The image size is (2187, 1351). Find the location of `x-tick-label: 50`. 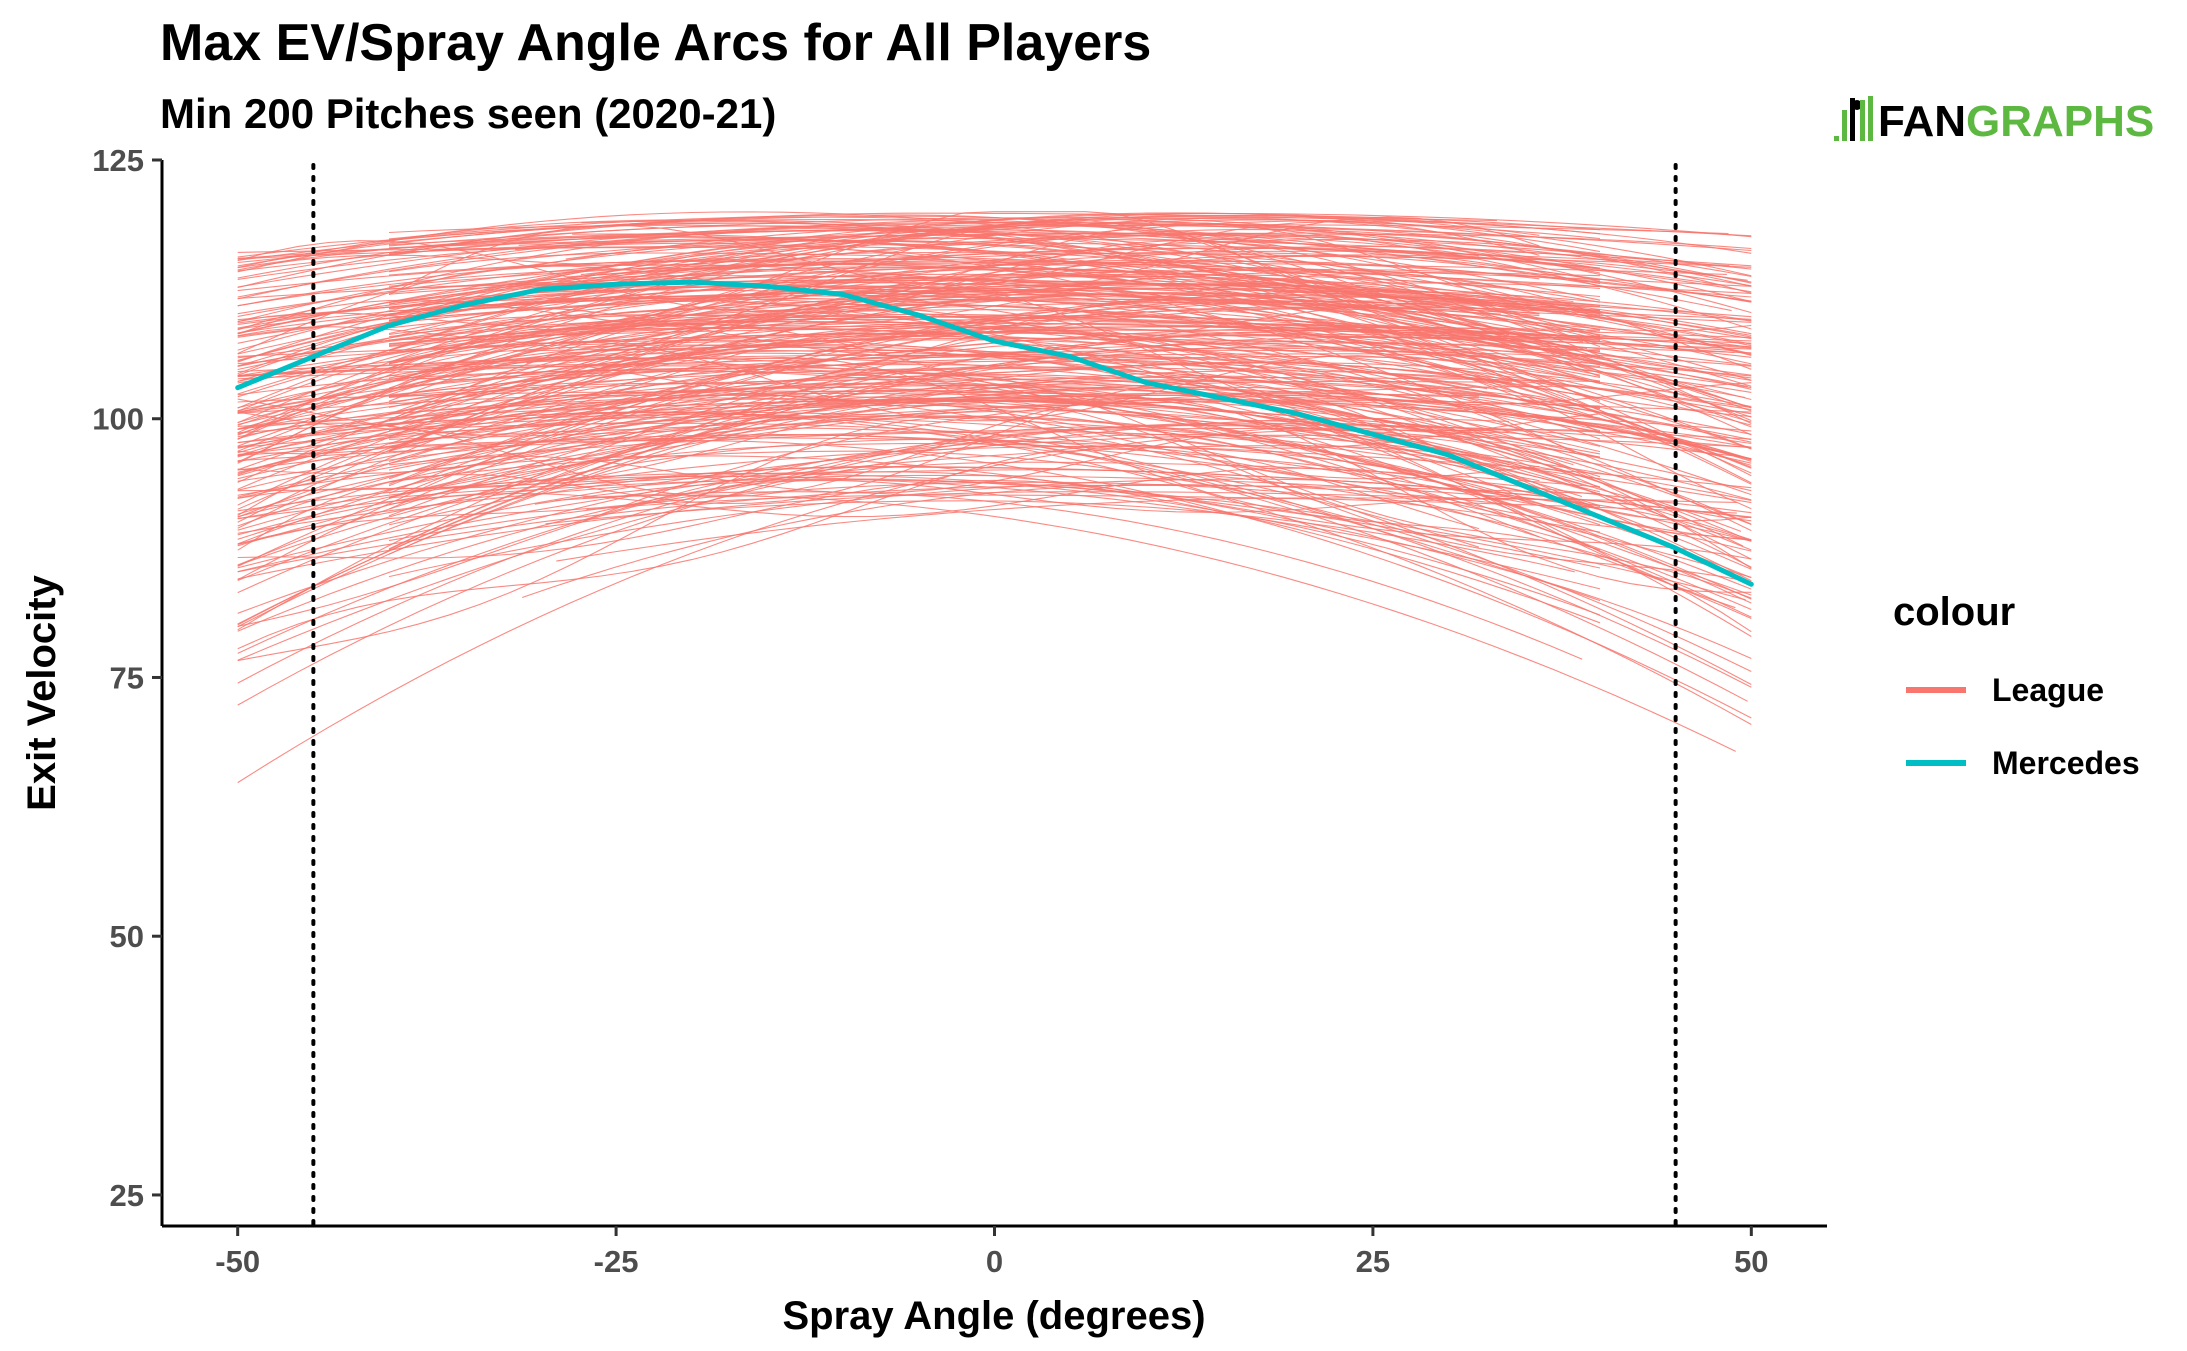

x-tick-label: 50 is located at coordinates (1751, 1261).